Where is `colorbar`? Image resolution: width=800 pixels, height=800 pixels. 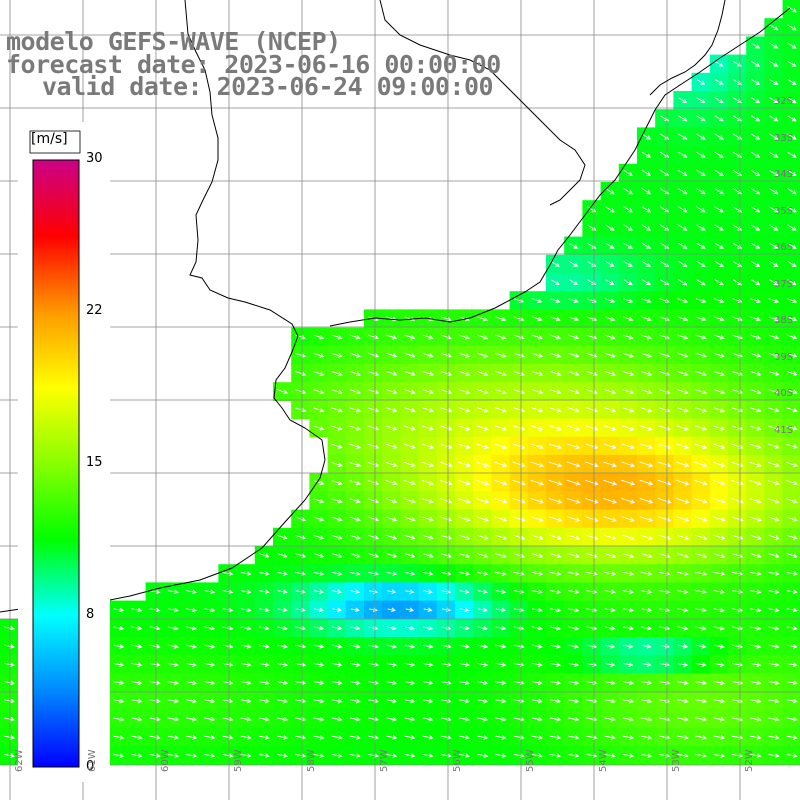
colorbar is located at coordinates (56, 463).